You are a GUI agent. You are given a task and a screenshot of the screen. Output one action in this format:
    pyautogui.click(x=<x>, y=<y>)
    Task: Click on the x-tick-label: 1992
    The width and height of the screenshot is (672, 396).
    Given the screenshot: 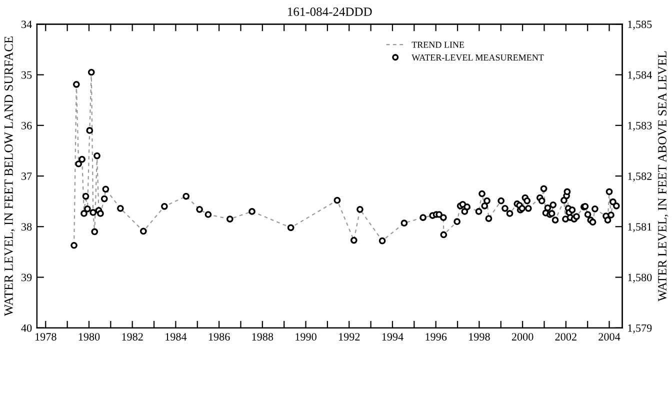 What is the action you would take?
    pyautogui.click(x=349, y=337)
    